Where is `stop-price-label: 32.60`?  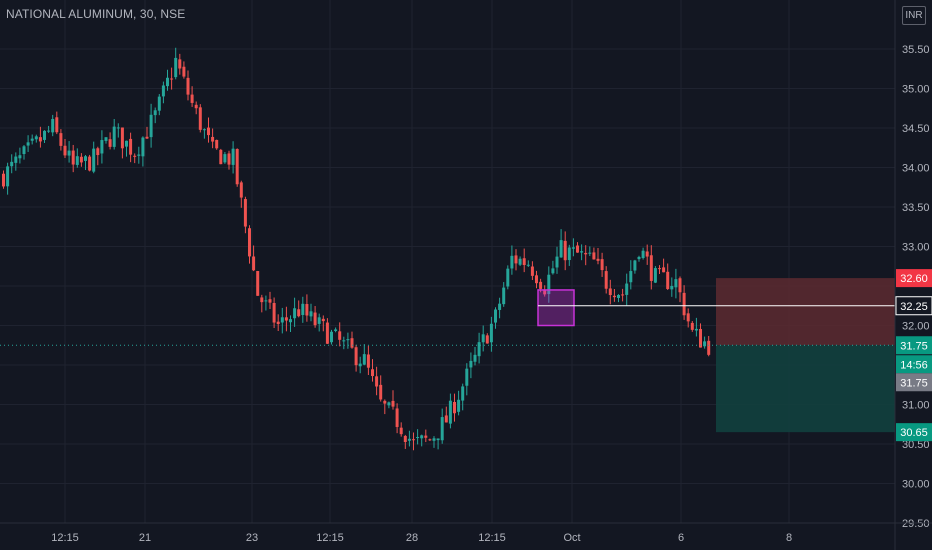
stop-price-label: 32.60 is located at coordinates (914, 279).